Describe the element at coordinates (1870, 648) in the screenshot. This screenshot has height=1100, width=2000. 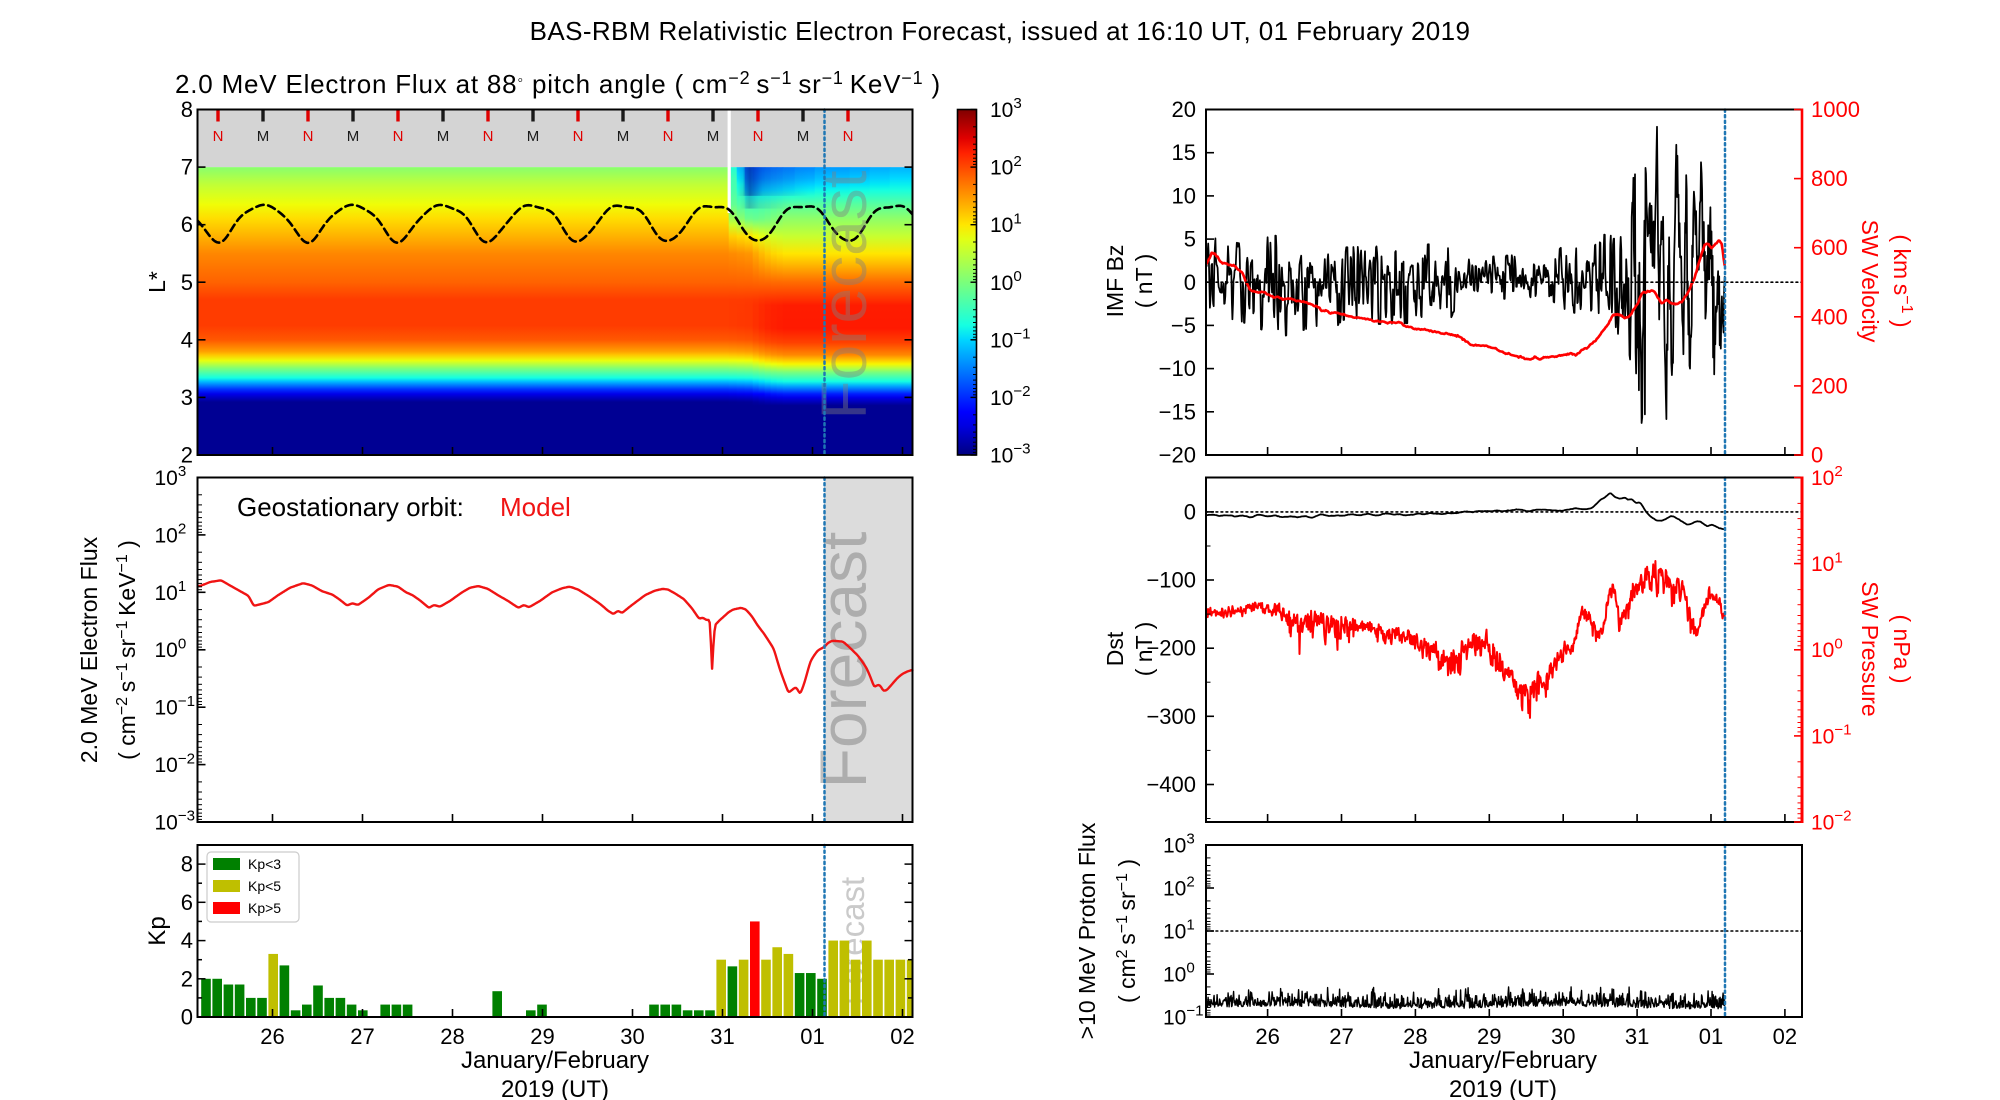
I see `svg-text: SW Pressure` at that location.